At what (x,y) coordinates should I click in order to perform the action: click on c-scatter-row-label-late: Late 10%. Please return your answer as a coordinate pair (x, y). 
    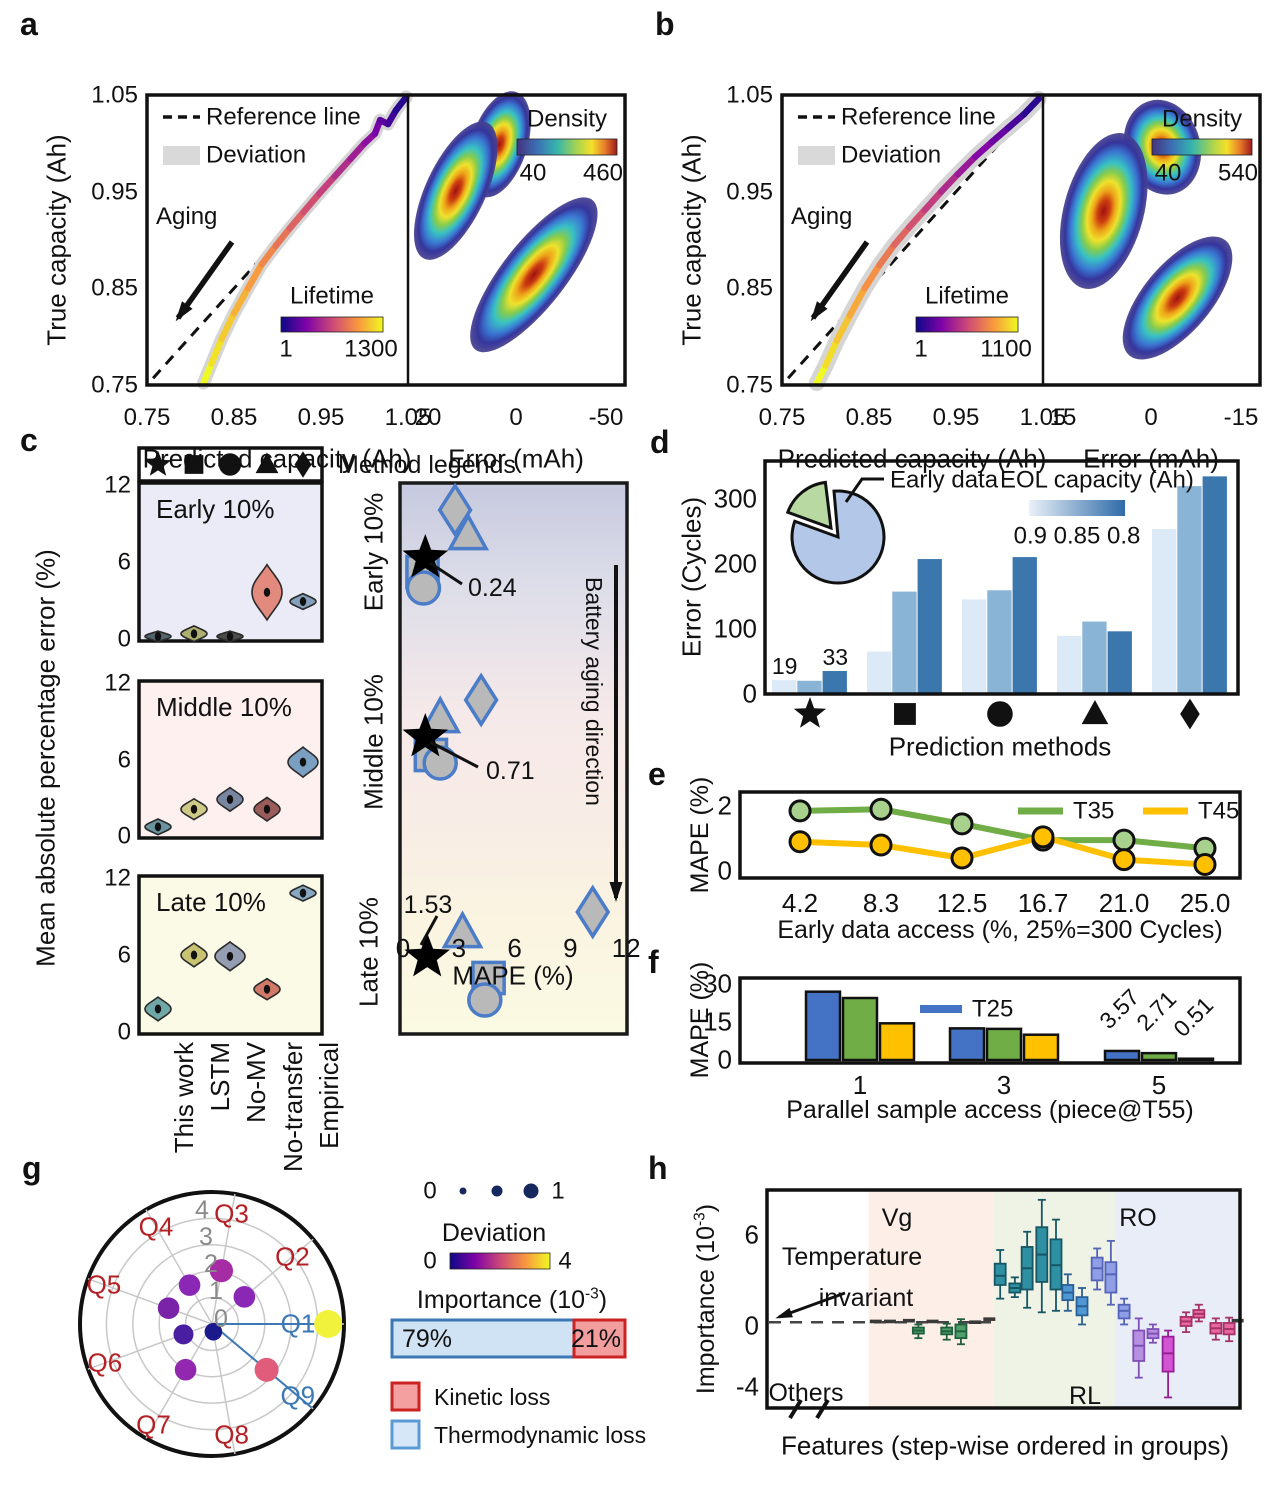
    Looking at the image, I should click on (368, 952).